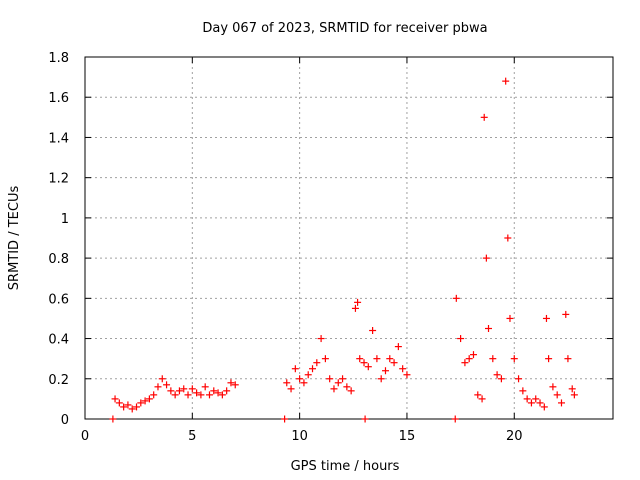  What do you see at coordinates (58, 259) in the screenshot?
I see `y-tick-label: 0.8` at bounding box center [58, 259].